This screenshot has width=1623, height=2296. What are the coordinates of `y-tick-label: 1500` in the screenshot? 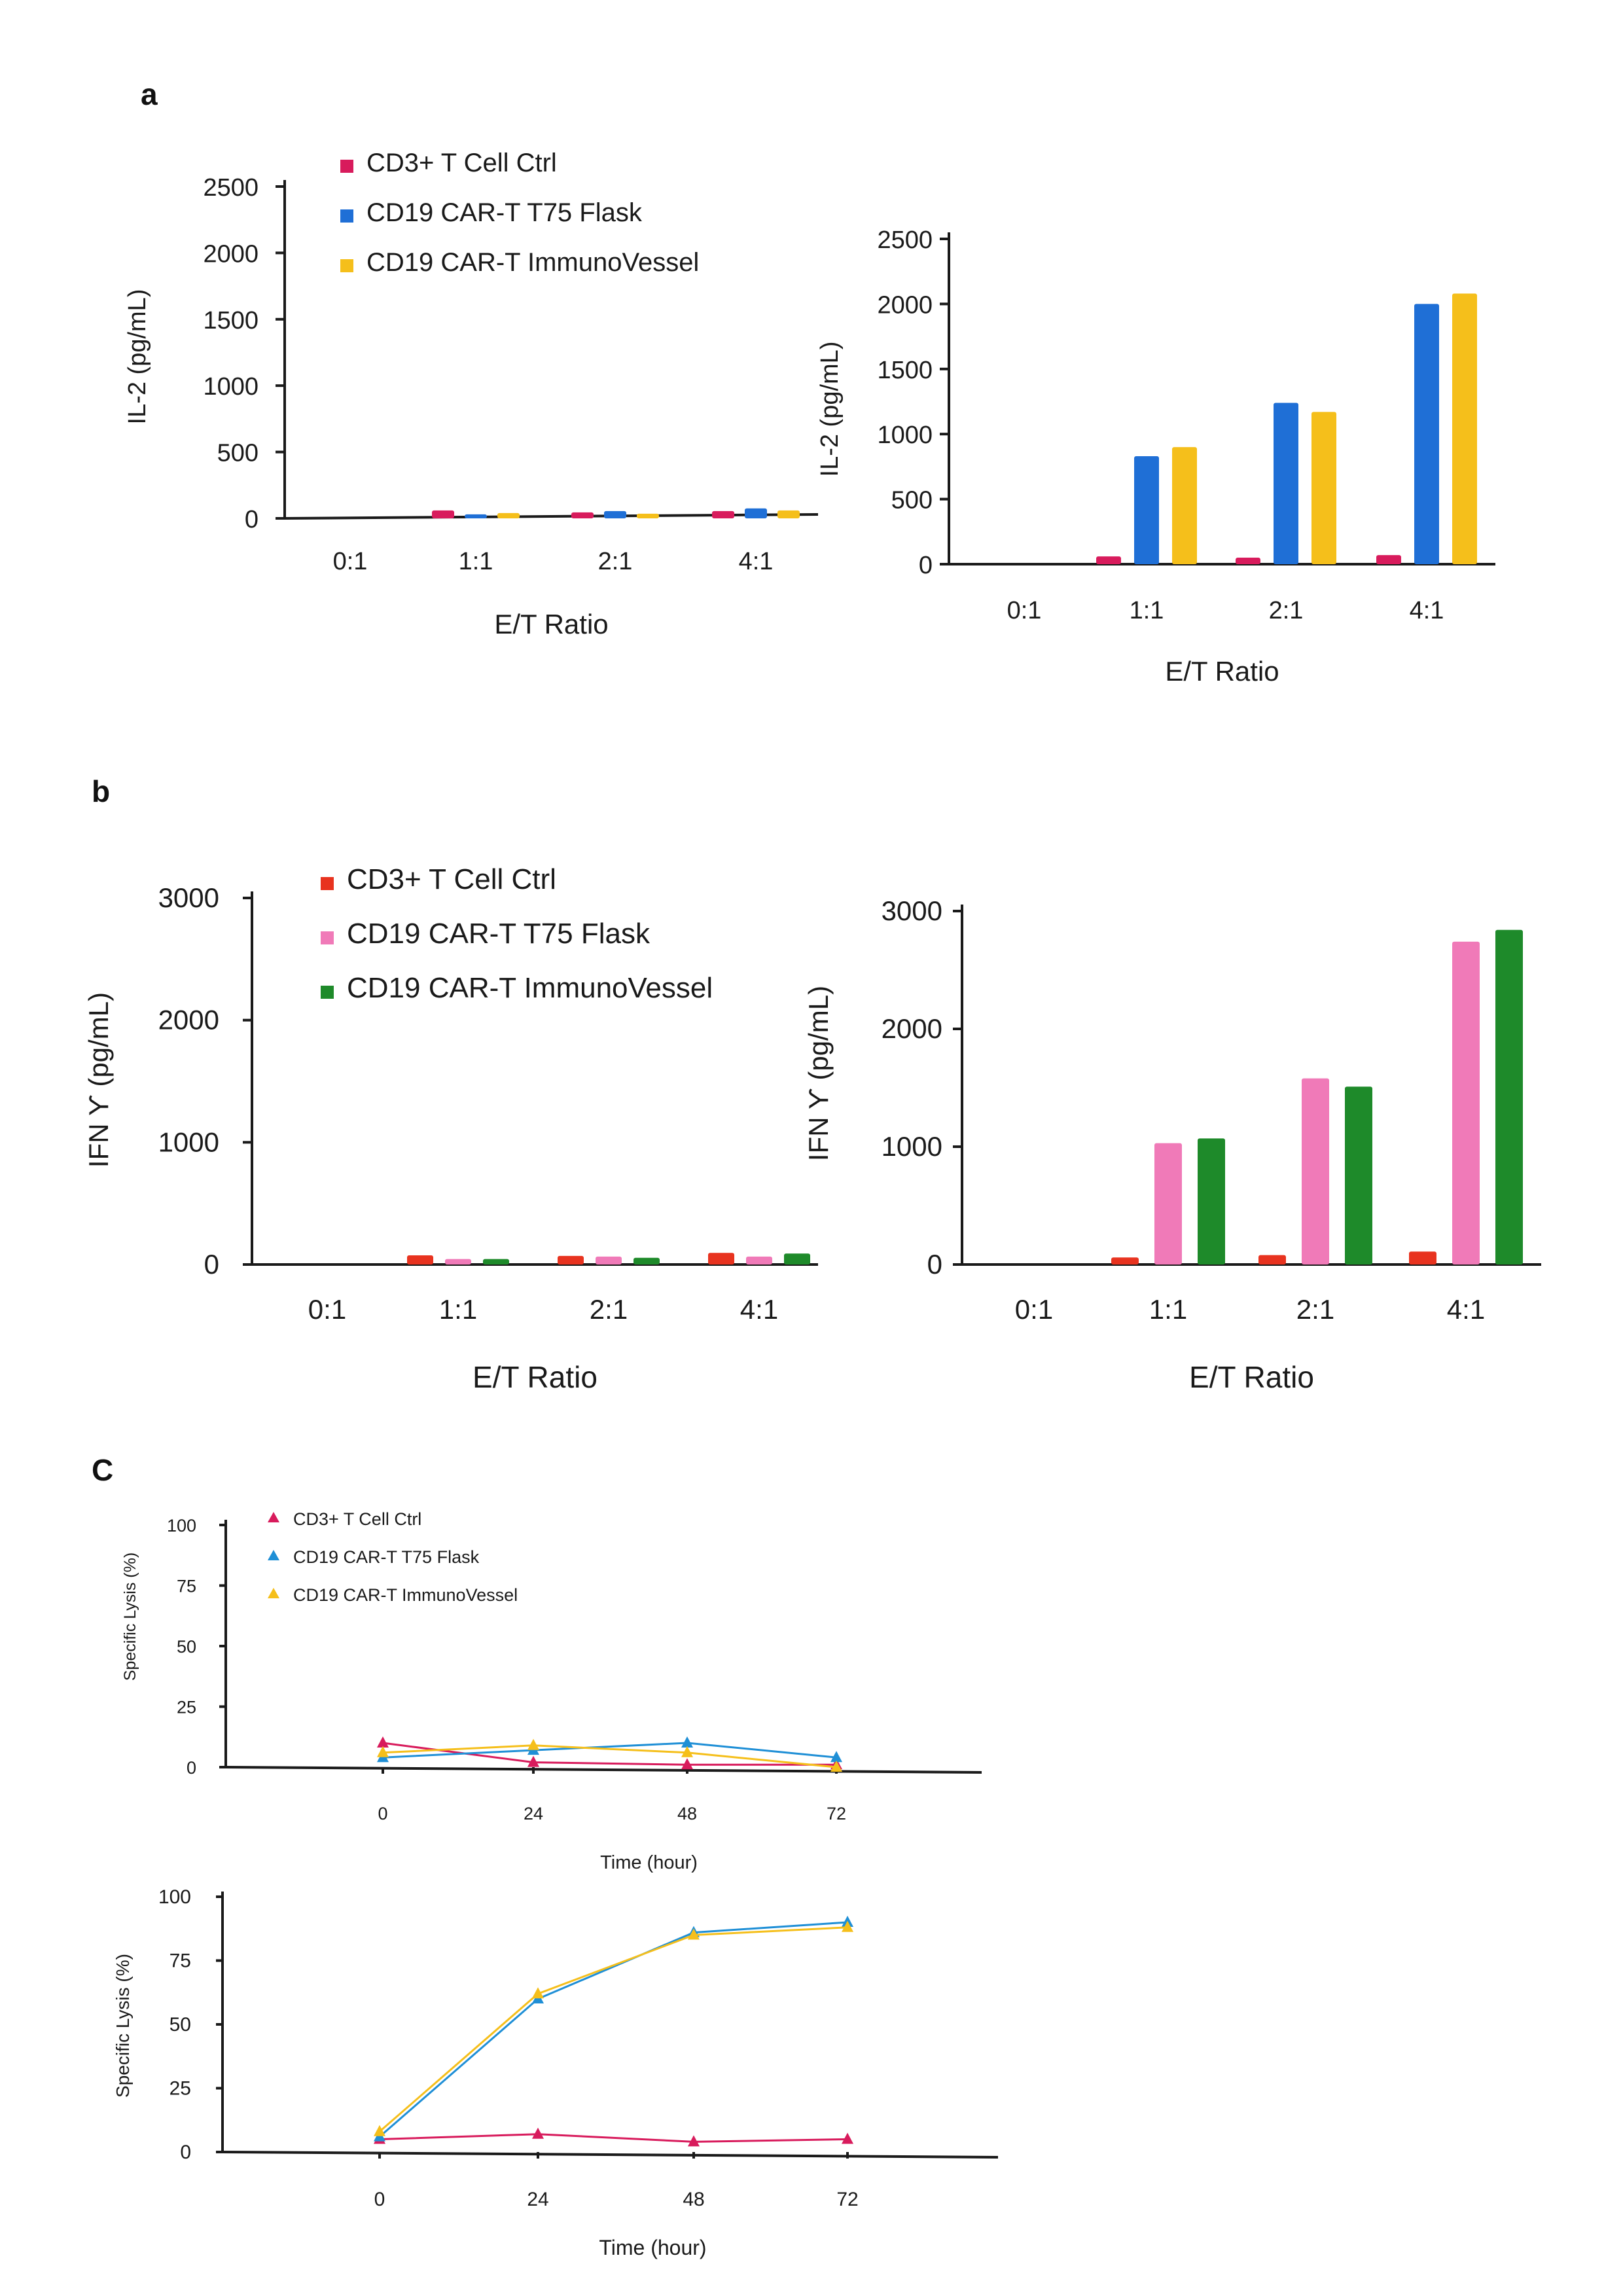 It's located at (231, 320).